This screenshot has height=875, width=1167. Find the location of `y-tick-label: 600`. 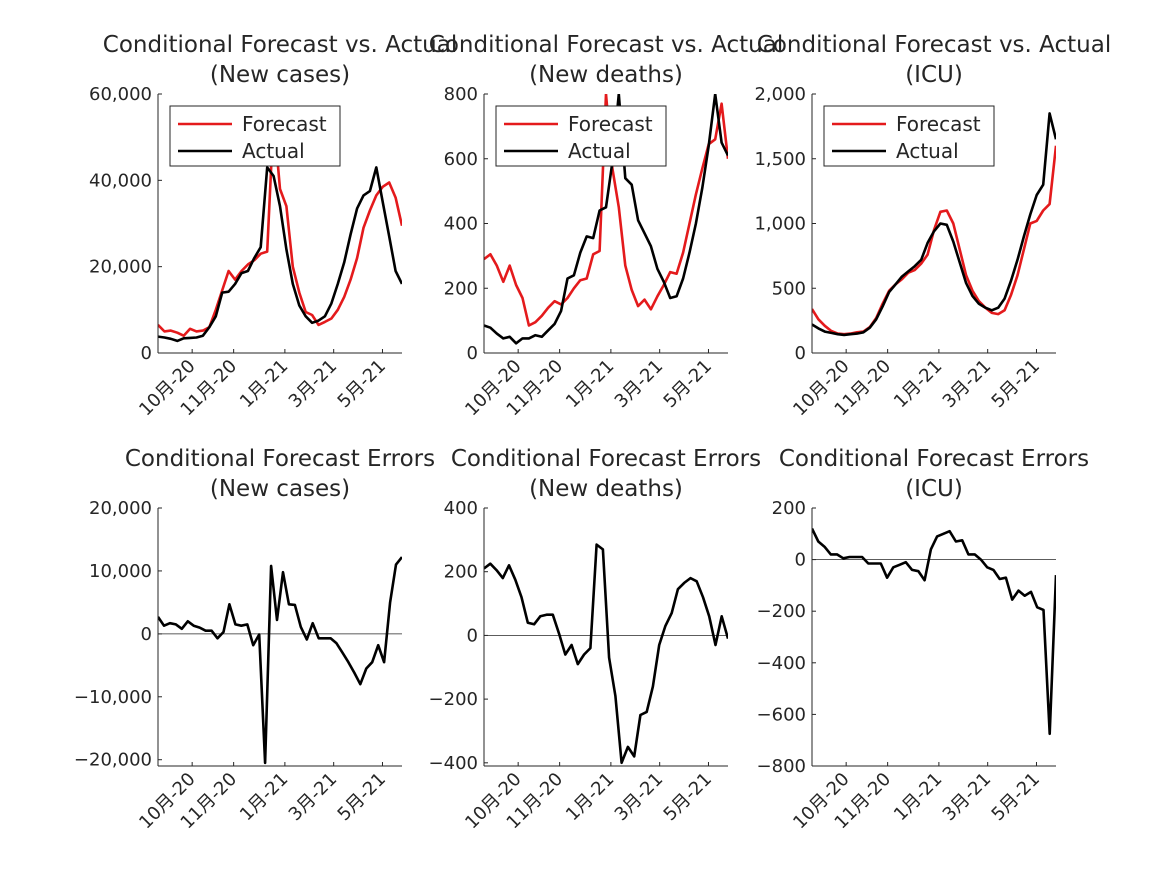

y-tick-label: 600 is located at coordinates (461, 159).